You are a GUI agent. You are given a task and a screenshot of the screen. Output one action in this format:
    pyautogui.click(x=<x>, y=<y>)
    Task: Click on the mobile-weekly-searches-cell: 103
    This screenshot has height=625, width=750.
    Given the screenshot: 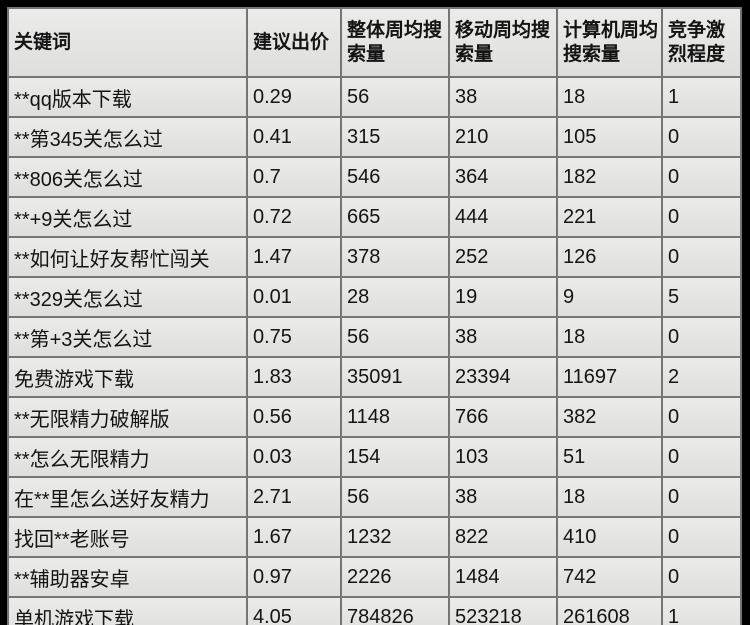 What is the action you would take?
    pyautogui.click(x=503, y=457)
    